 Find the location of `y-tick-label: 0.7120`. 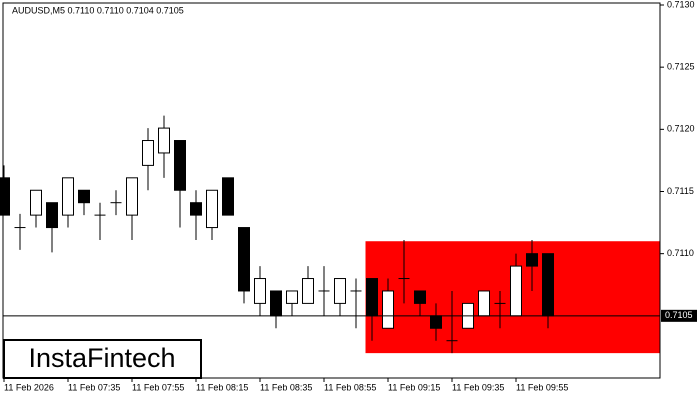

y-tick-label: 0.7120 is located at coordinates (681, 129).